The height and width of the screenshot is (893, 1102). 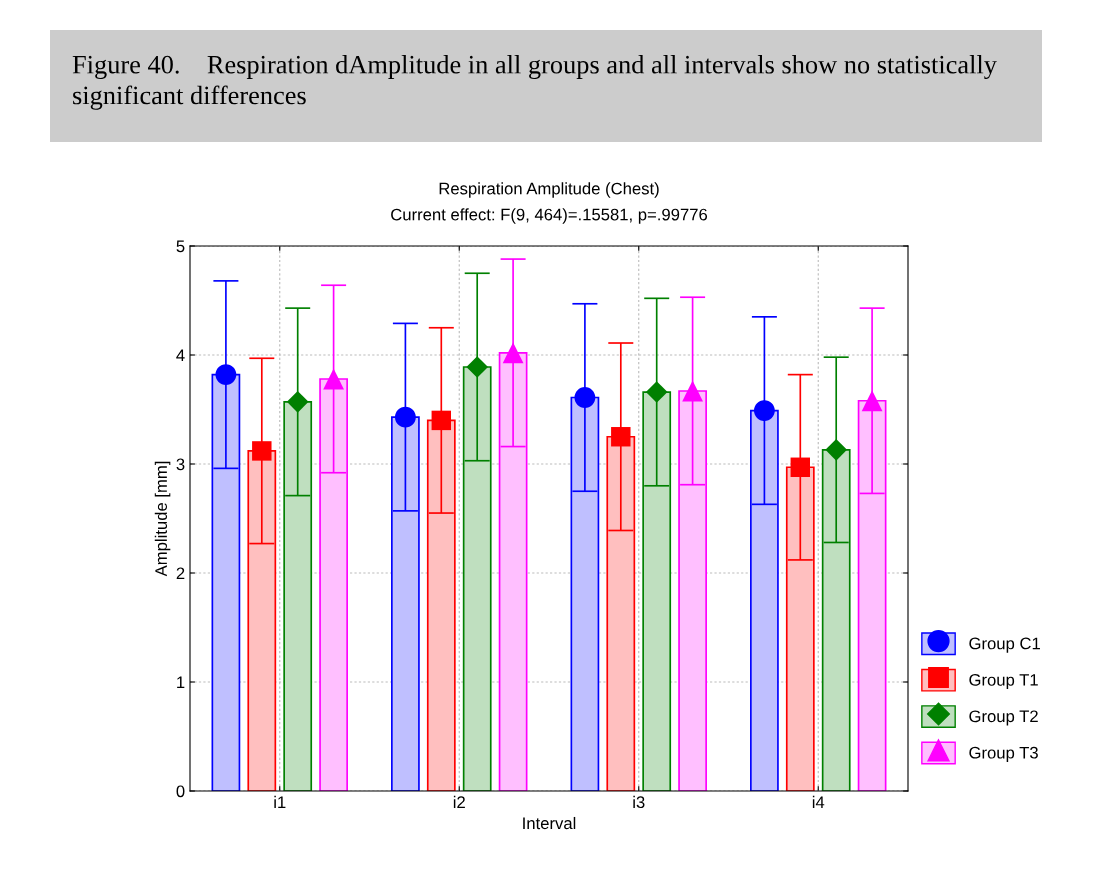 What do you see at coordinates (180, 355) in the screenshot?
I see `y-tick-label: 4` at bounding box center [180, 355].